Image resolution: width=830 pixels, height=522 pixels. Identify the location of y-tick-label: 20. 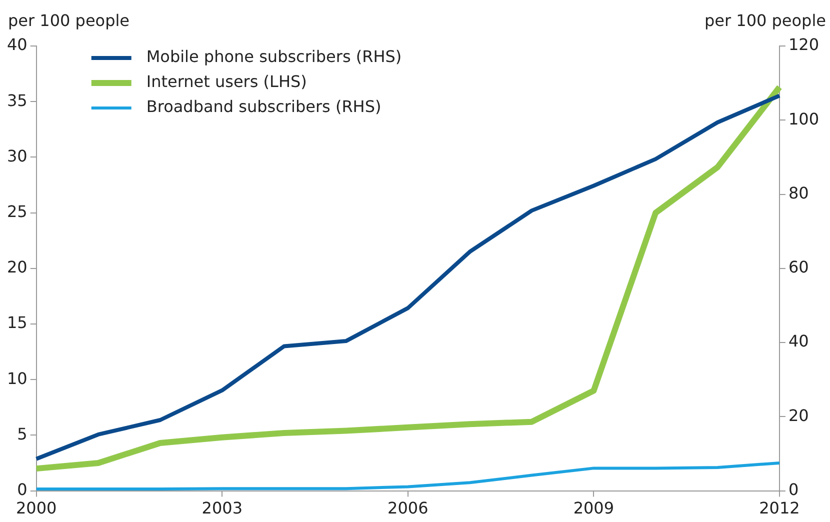
(17, 267).